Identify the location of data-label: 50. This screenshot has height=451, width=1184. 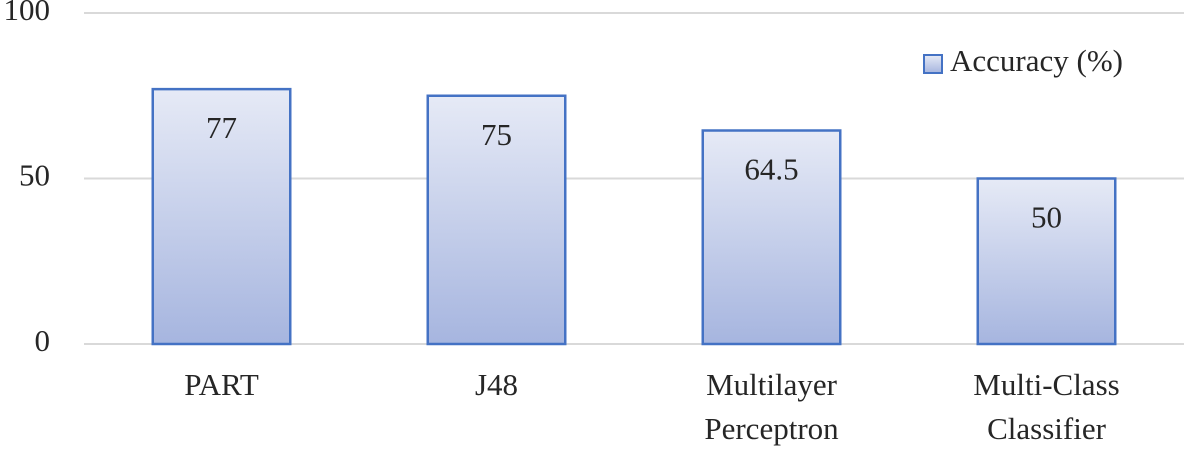
(1046, 217).